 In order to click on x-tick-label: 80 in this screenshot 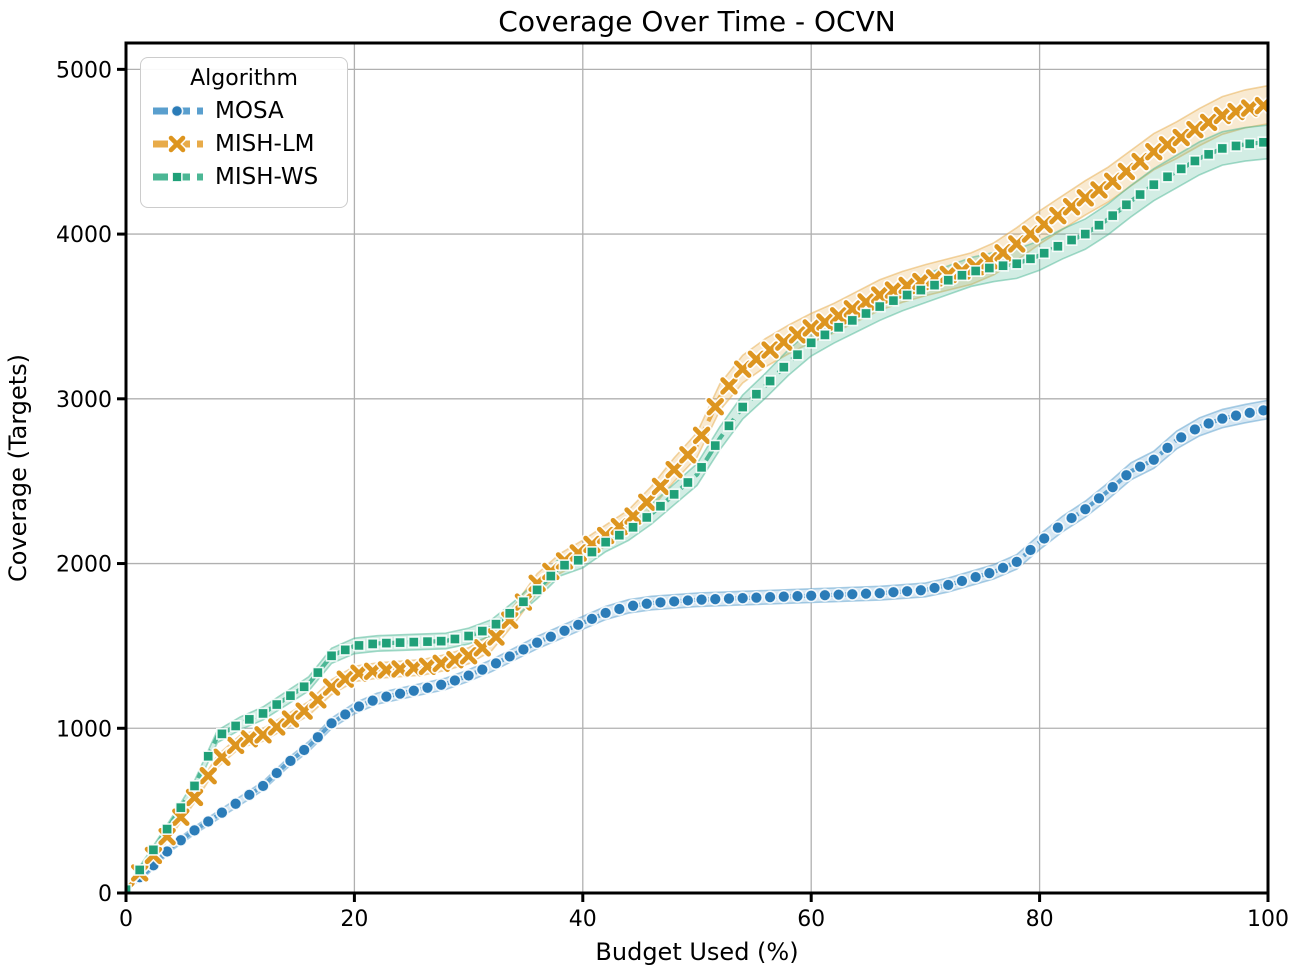, I will do `click(1040, 919)`.